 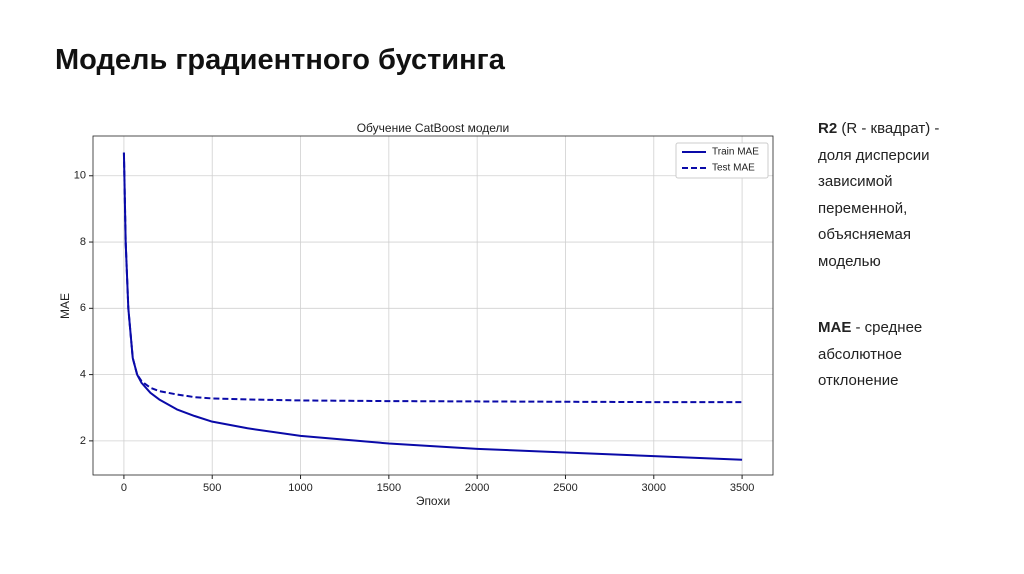 What do you see at coordinates (433, 501) in the screenshot?
I see `x-axis-label: Эпохи` at bounding box center [433, 501].